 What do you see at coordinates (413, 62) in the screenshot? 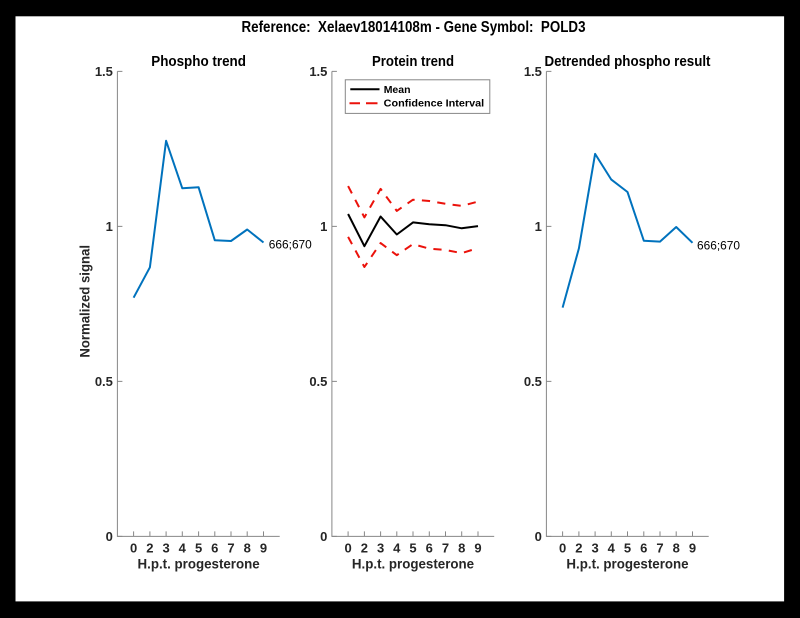
I see `svg-text: Protein trend` at bounding box center [413, 62].